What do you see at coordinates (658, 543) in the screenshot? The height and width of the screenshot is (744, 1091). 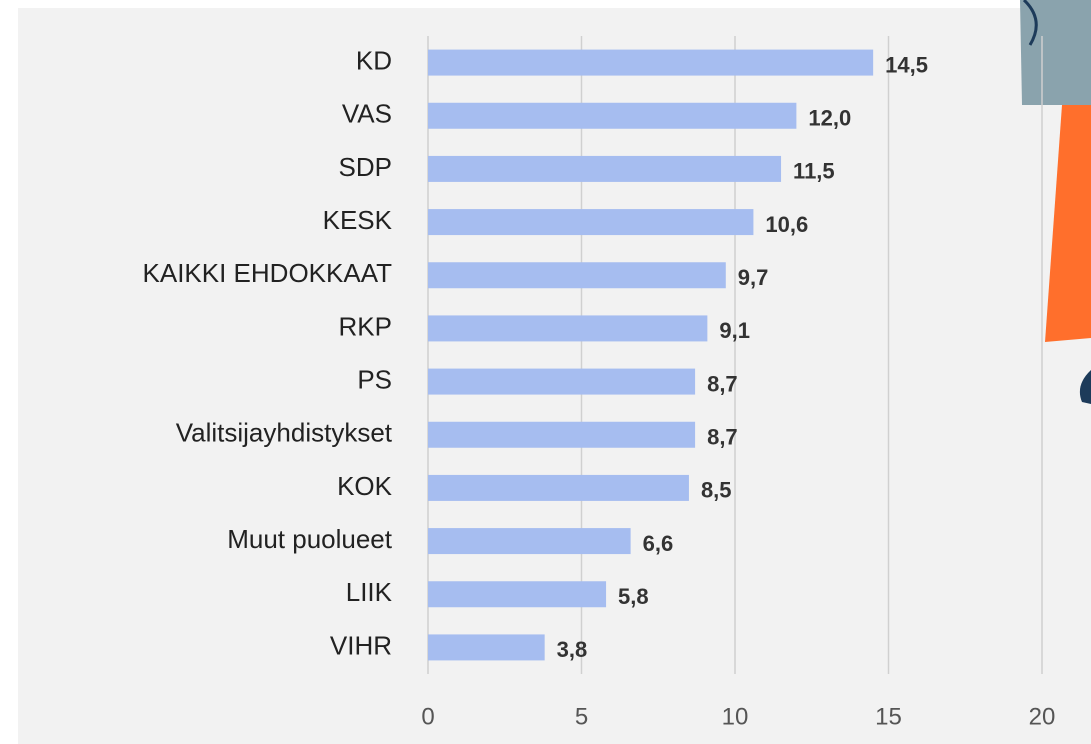 I see `value-label: 6,6` at bounding box center [658, 543].